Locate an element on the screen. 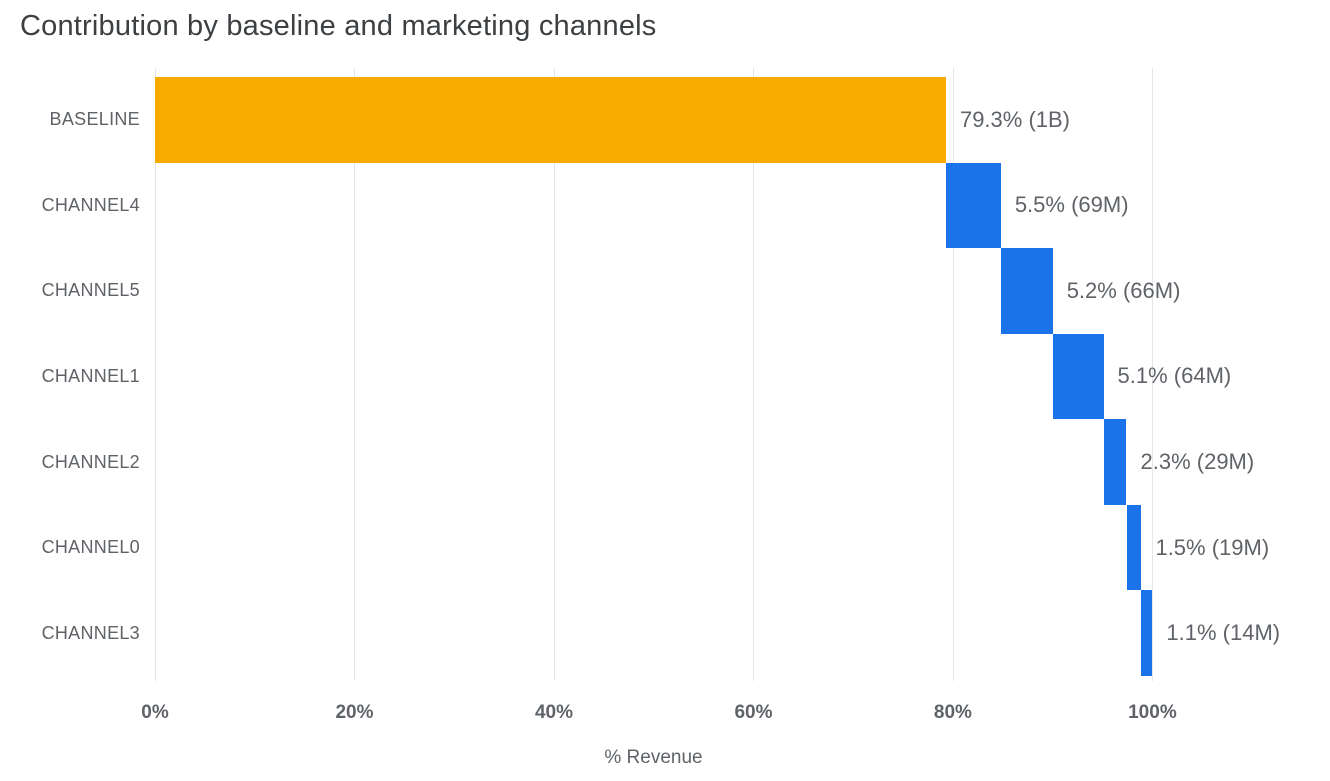 The width and height of the screenshot is (1330, 781). x-tick-label: 40% is located at coordinates (553, 712).